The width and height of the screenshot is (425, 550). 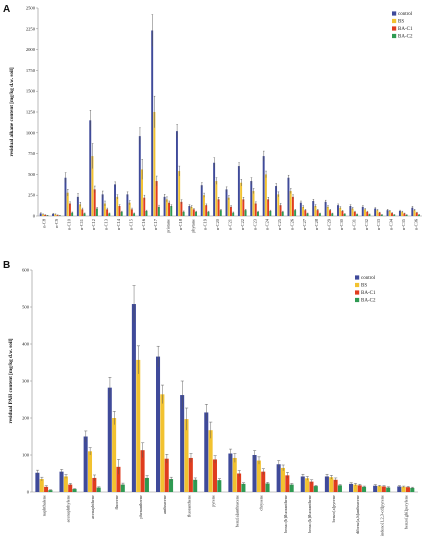 I want to click on chart-a-category-label: n-C10, so click(x=68, y=224).